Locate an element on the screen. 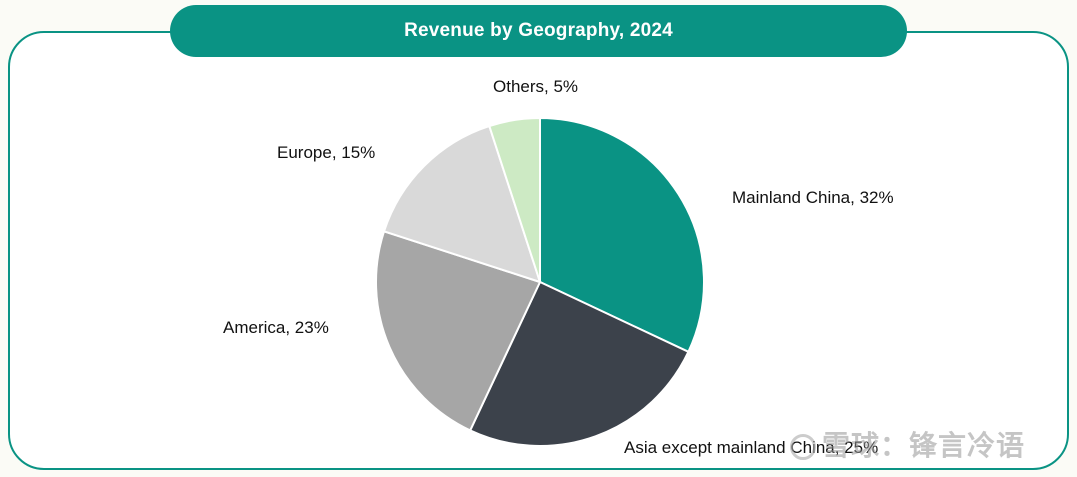  watermark-logo-icon is located at coordinates (803, 447).